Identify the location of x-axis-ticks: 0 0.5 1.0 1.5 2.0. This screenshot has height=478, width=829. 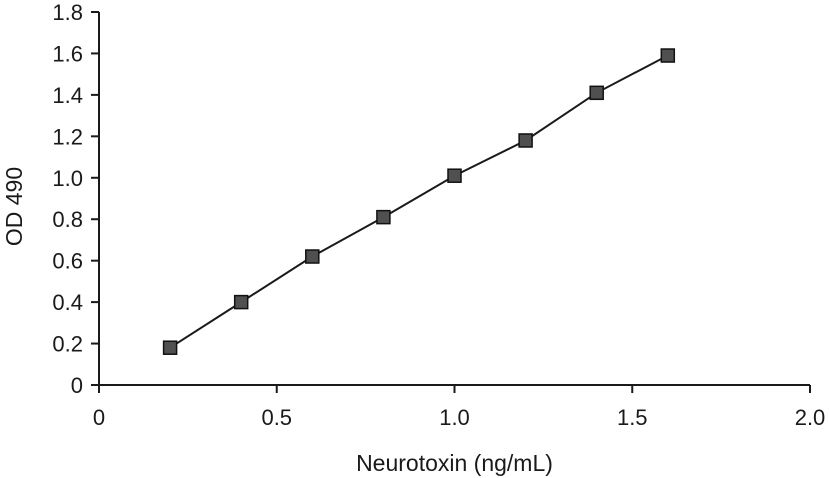
(459, 407).